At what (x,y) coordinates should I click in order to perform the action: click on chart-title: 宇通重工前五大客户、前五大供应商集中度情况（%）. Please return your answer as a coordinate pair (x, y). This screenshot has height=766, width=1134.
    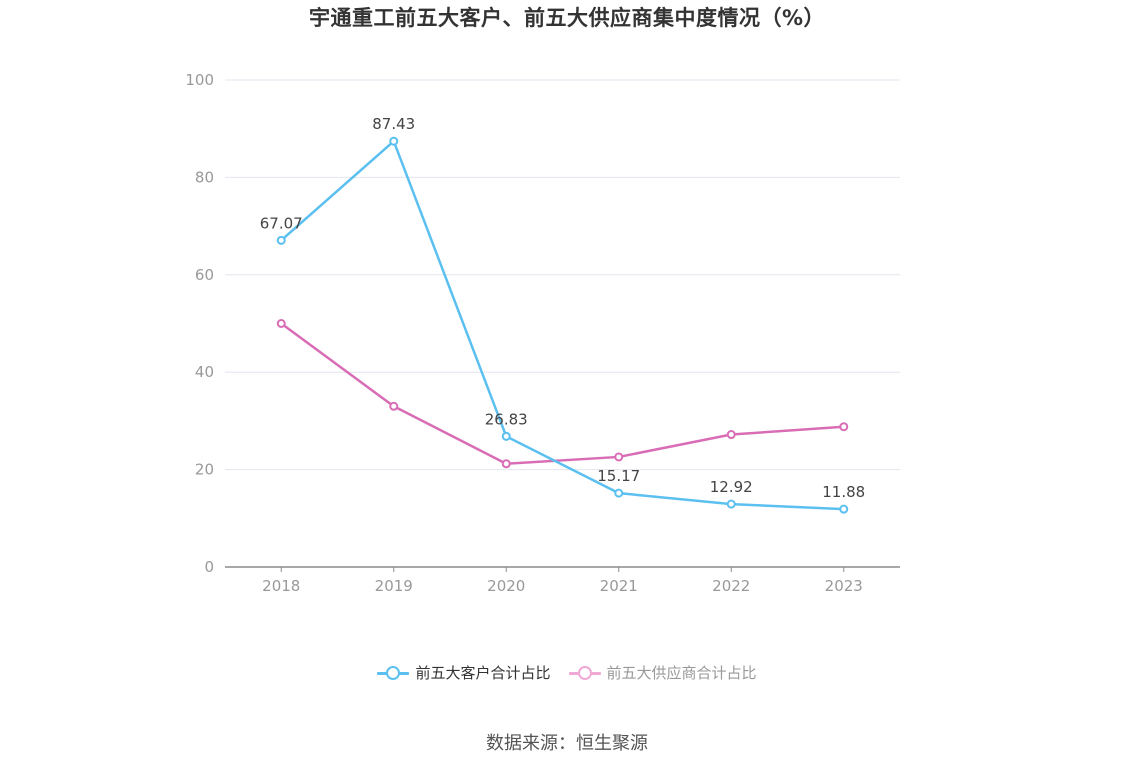
    Looking at the image, I should click on (567, 18).